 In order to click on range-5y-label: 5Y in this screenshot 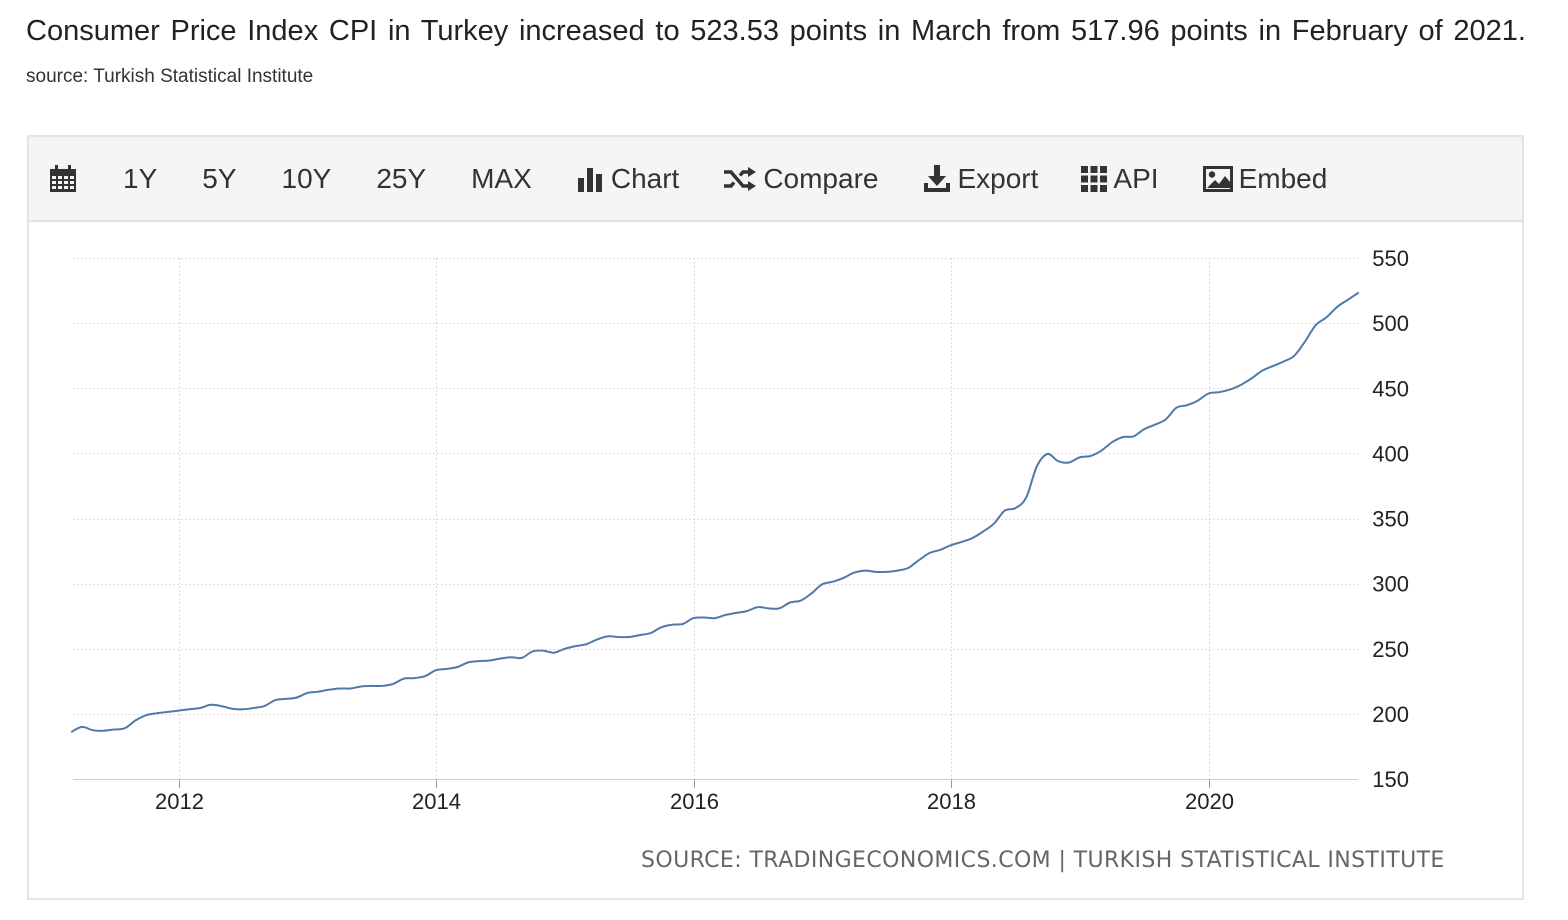, I will do `click(219, 178)`.